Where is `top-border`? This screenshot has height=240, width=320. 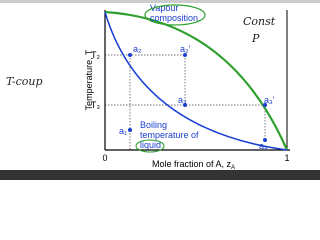 top-border is located at coordinates (160, 1).